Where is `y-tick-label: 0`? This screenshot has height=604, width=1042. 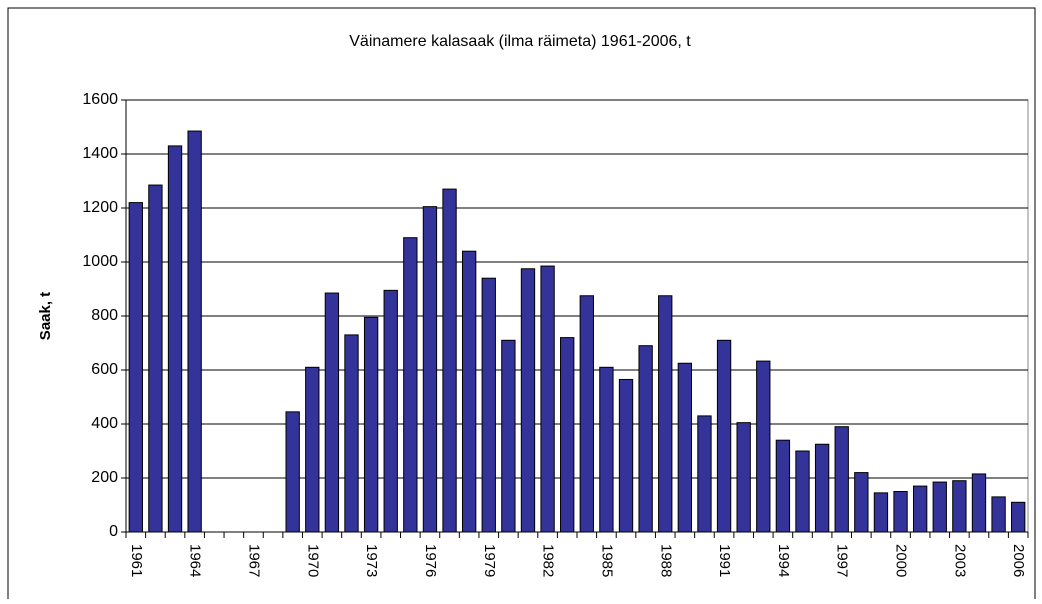
y-tick-label: 0 is located at coordinates (113, 531).